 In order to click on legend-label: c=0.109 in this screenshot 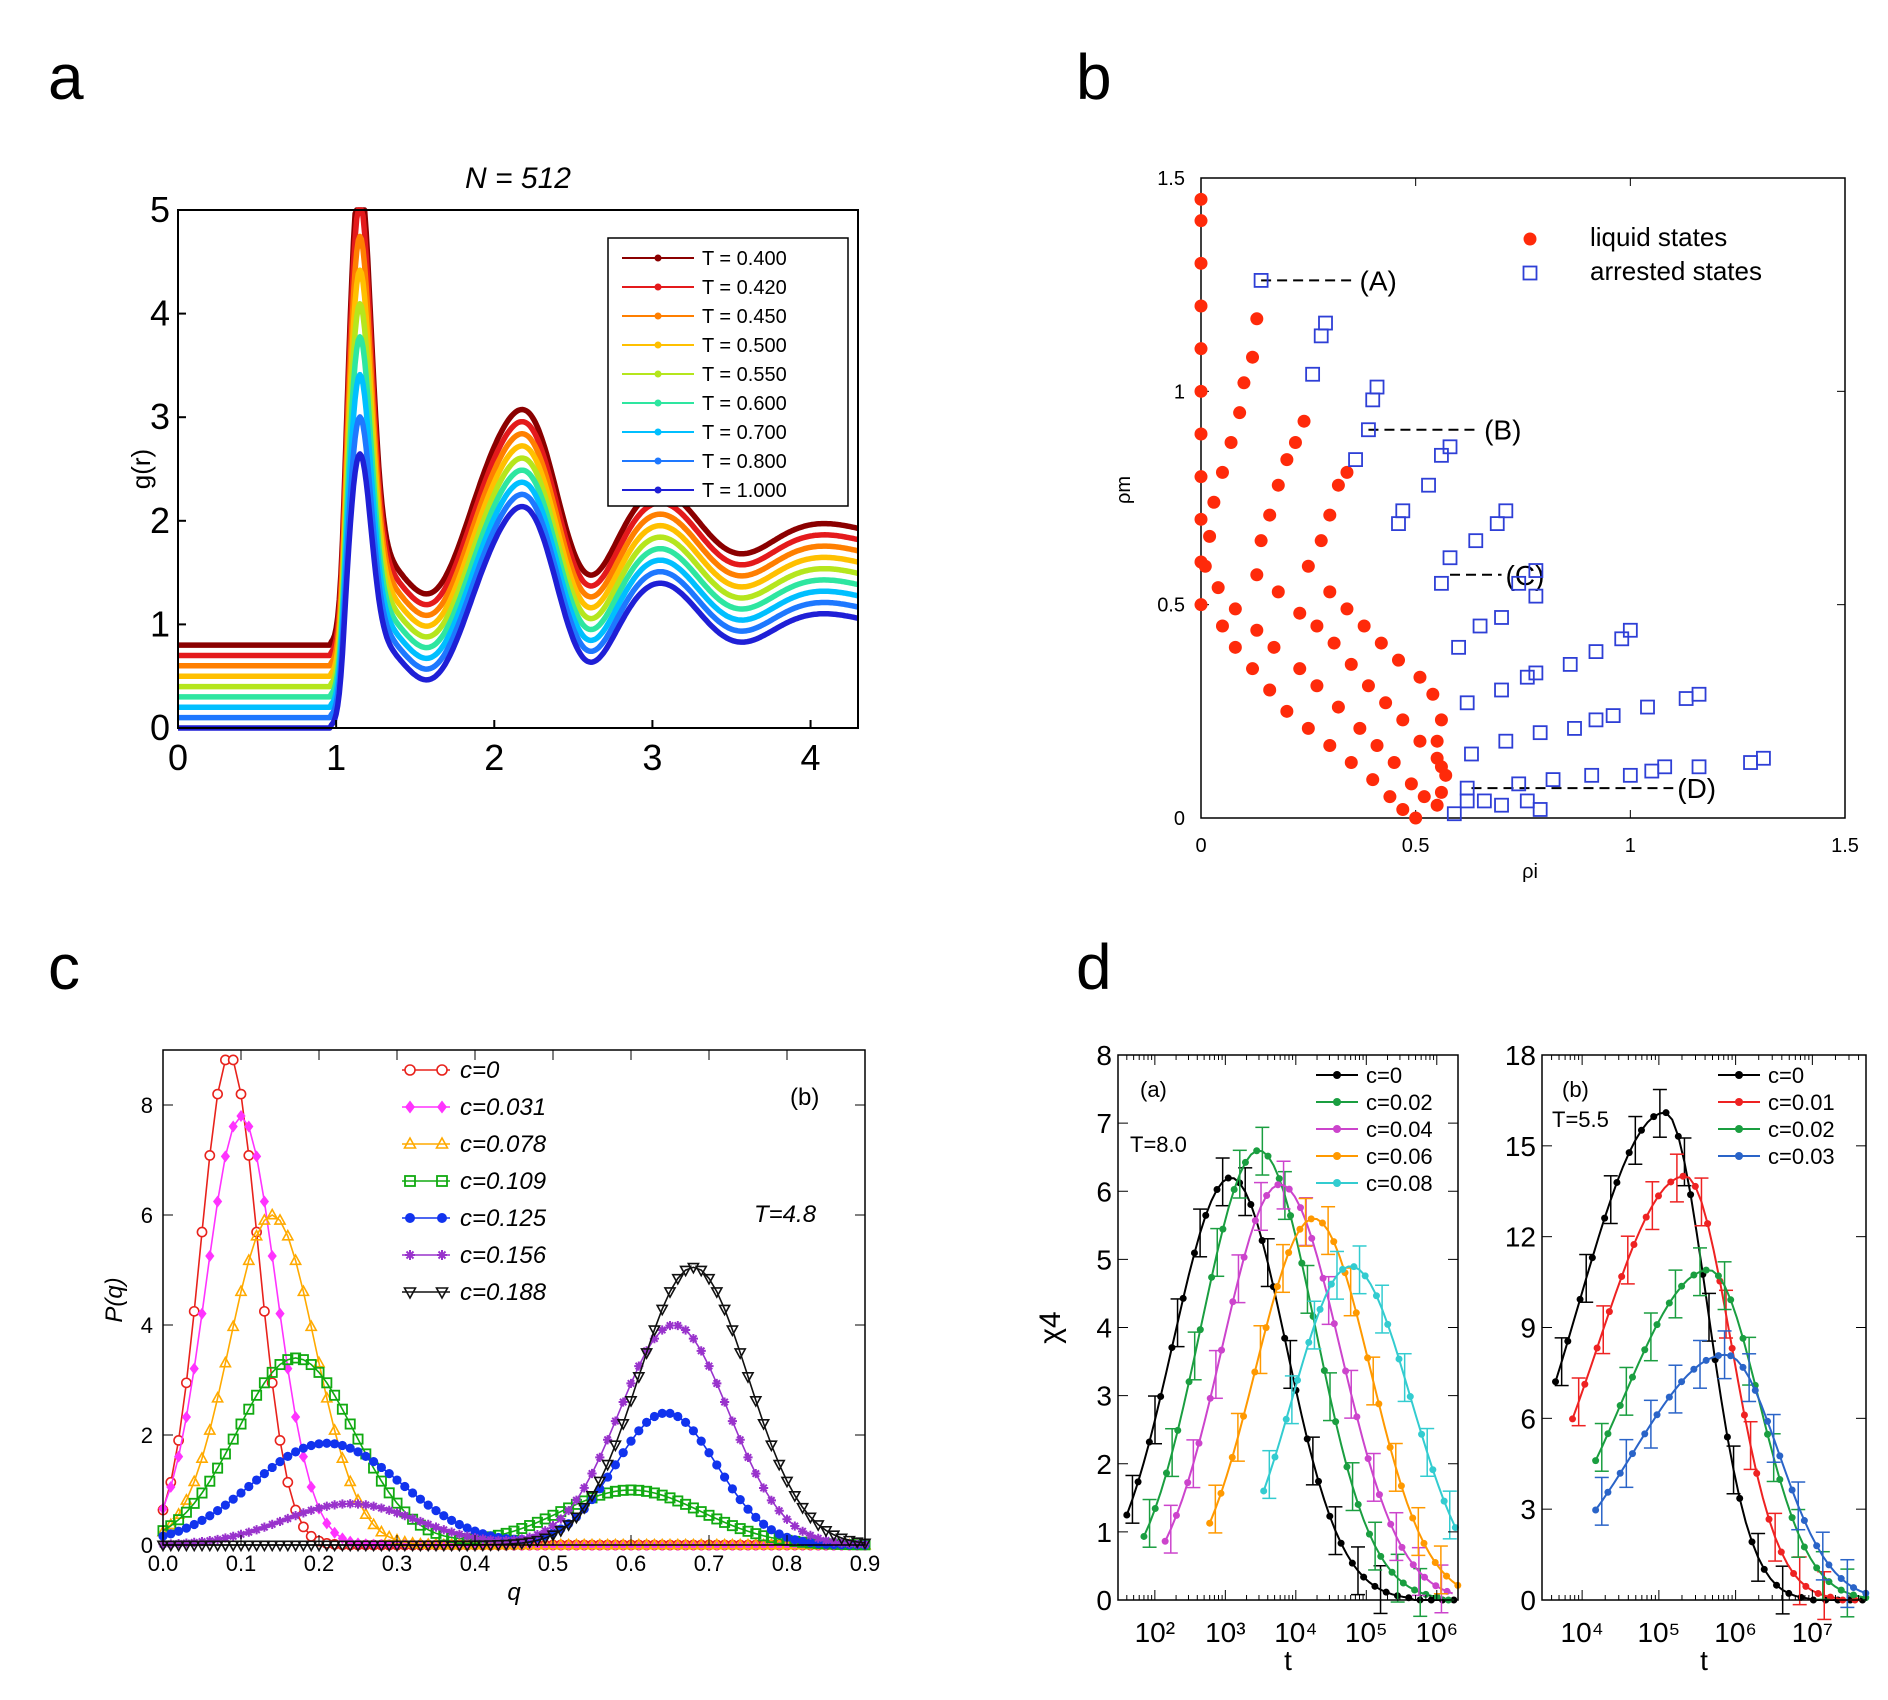, I will do `click(503, 1181)`.